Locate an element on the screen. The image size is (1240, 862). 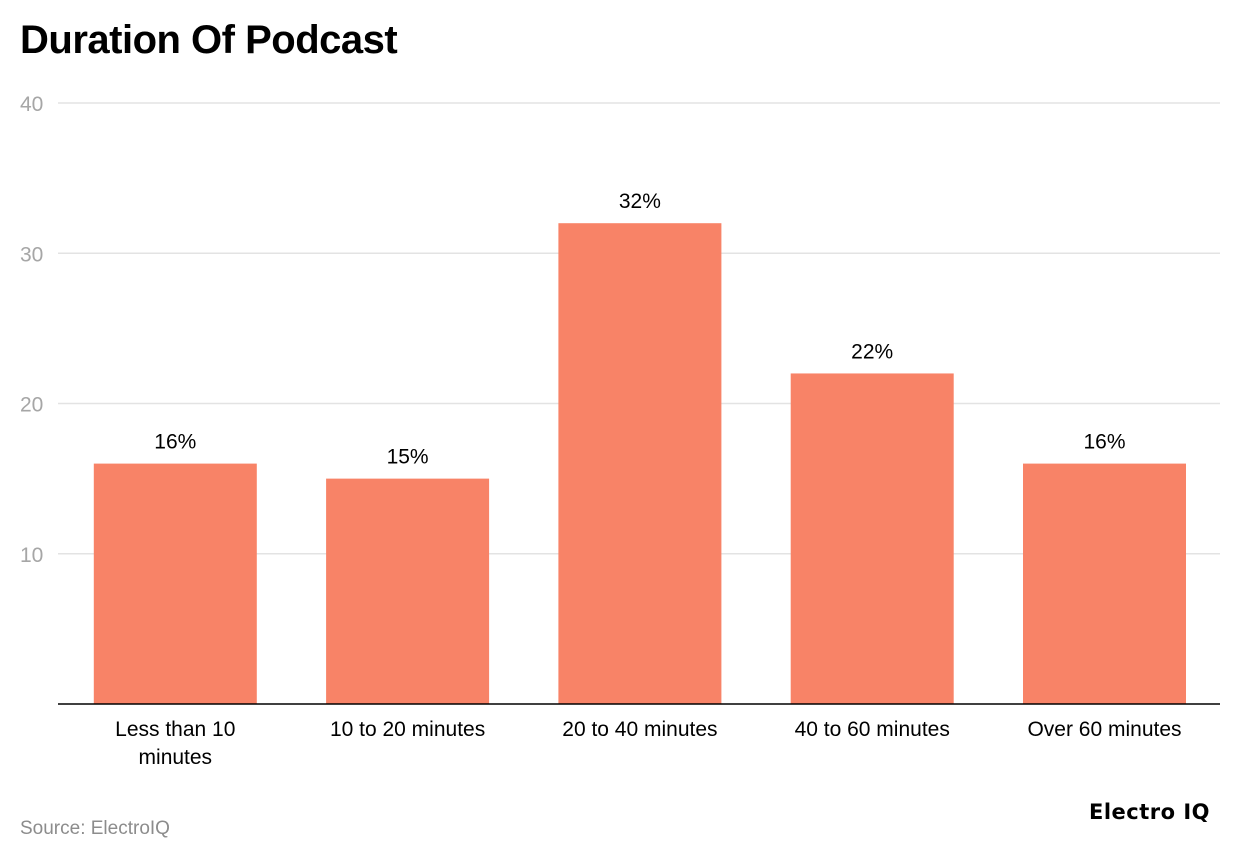
x-tick-label: Over 60 minutes is located at coordinates (1104, 729).